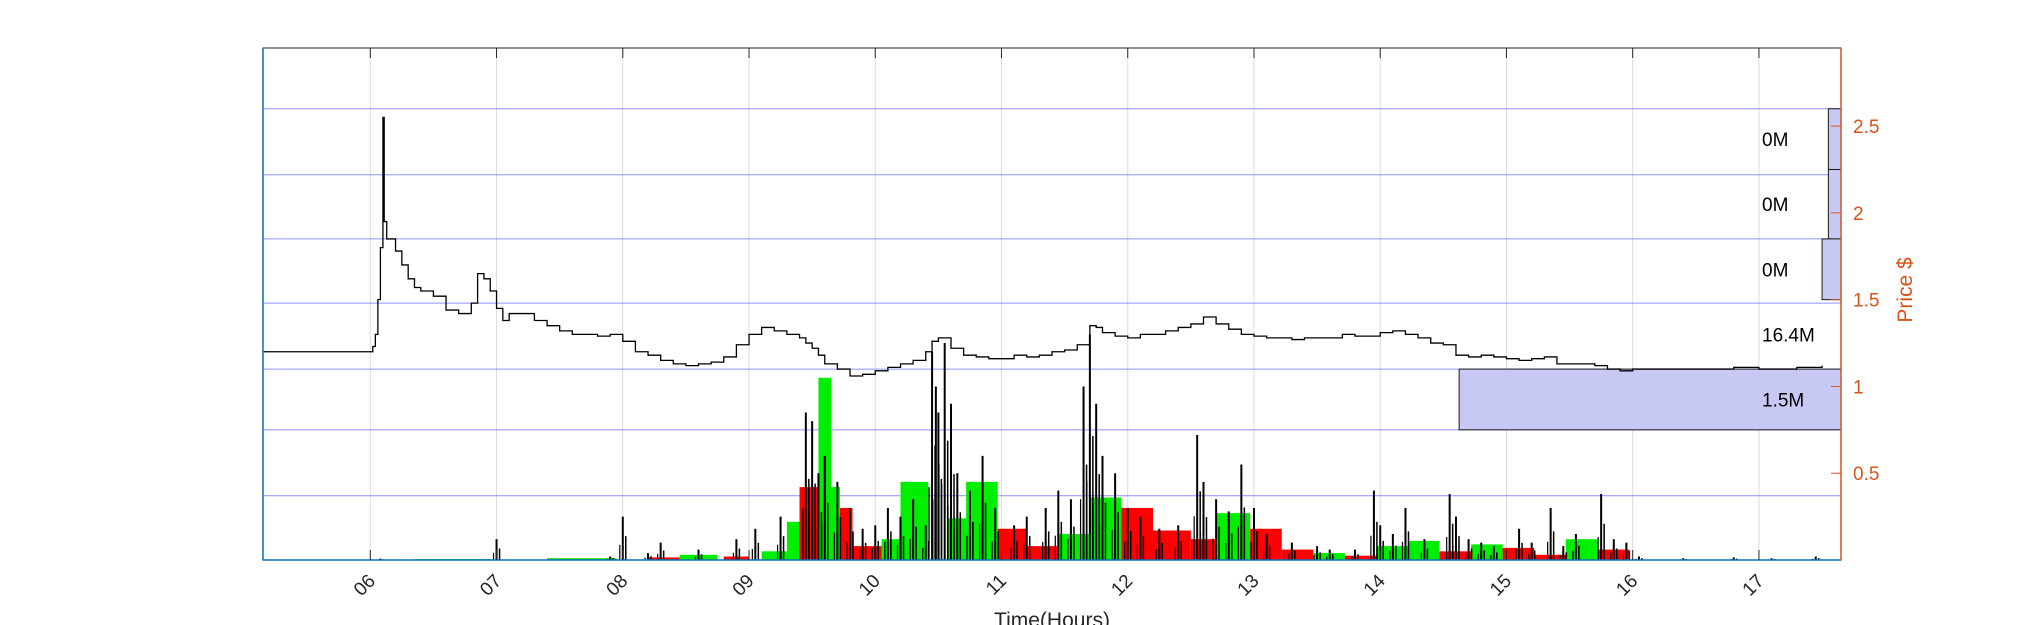  I want to click on x-tick-label: 14, so click(1375, 585).